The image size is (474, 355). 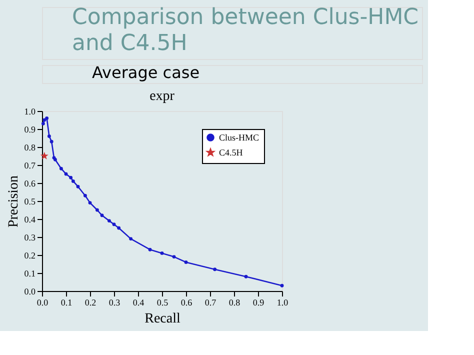 I want to click on y-tick-label: 0.8, so click(x=30, y=147).